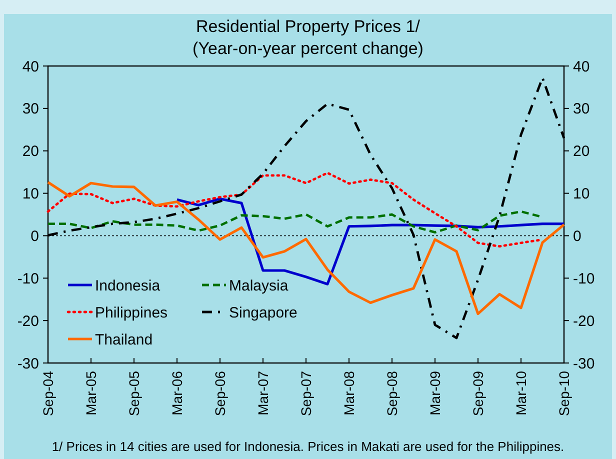 This screenshot has height=459, width=616. Describe the element at coordinates (308, 26) in the screenshot. I see `chart-title: Residential Property Prices 1/` at that location.